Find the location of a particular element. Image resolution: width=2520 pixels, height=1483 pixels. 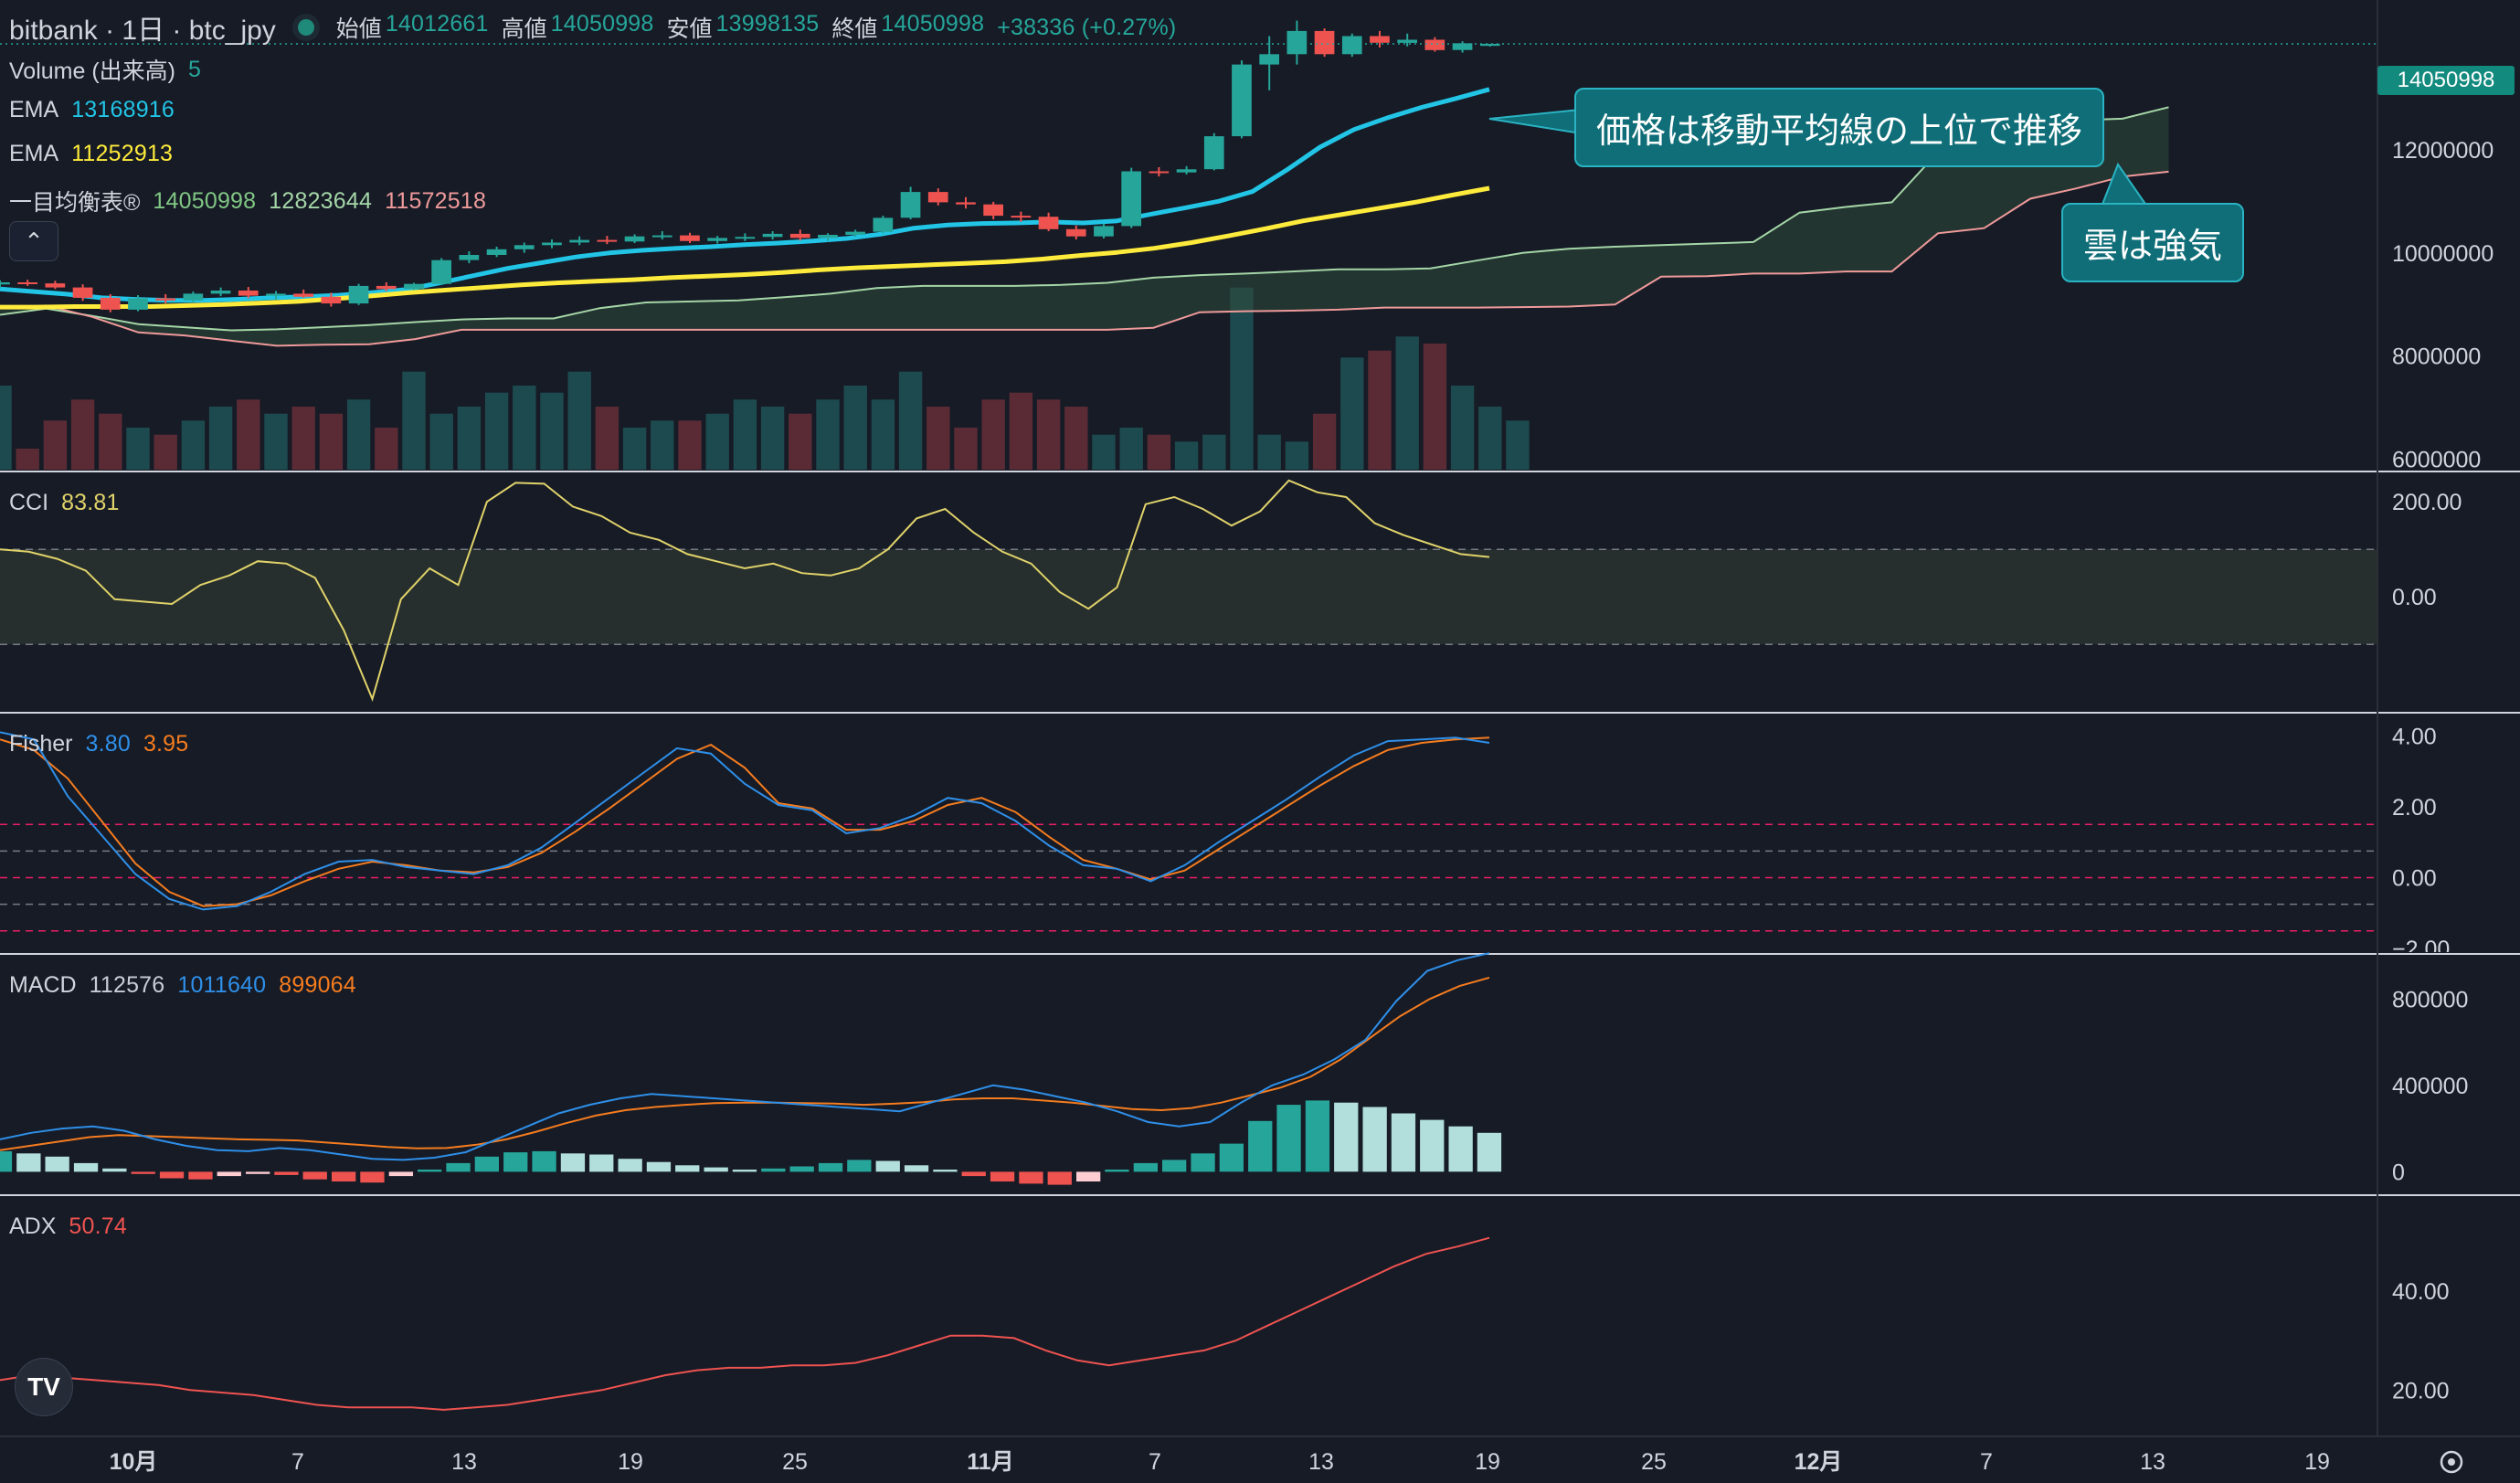

low-label: 安値 is located at coordinates (689, 29).